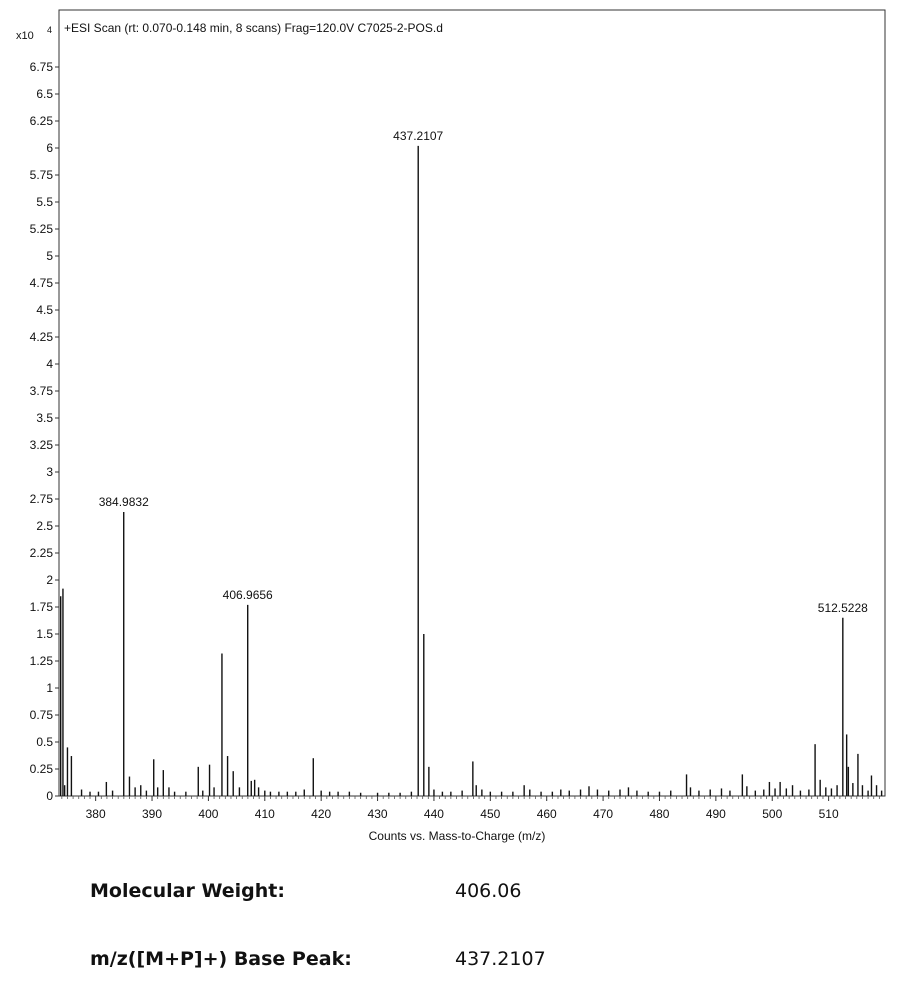  What do you see at coordinates (843, 608) in the screenshot?
I see `peak-label: 512.5228` at bounding box center [843, 608].